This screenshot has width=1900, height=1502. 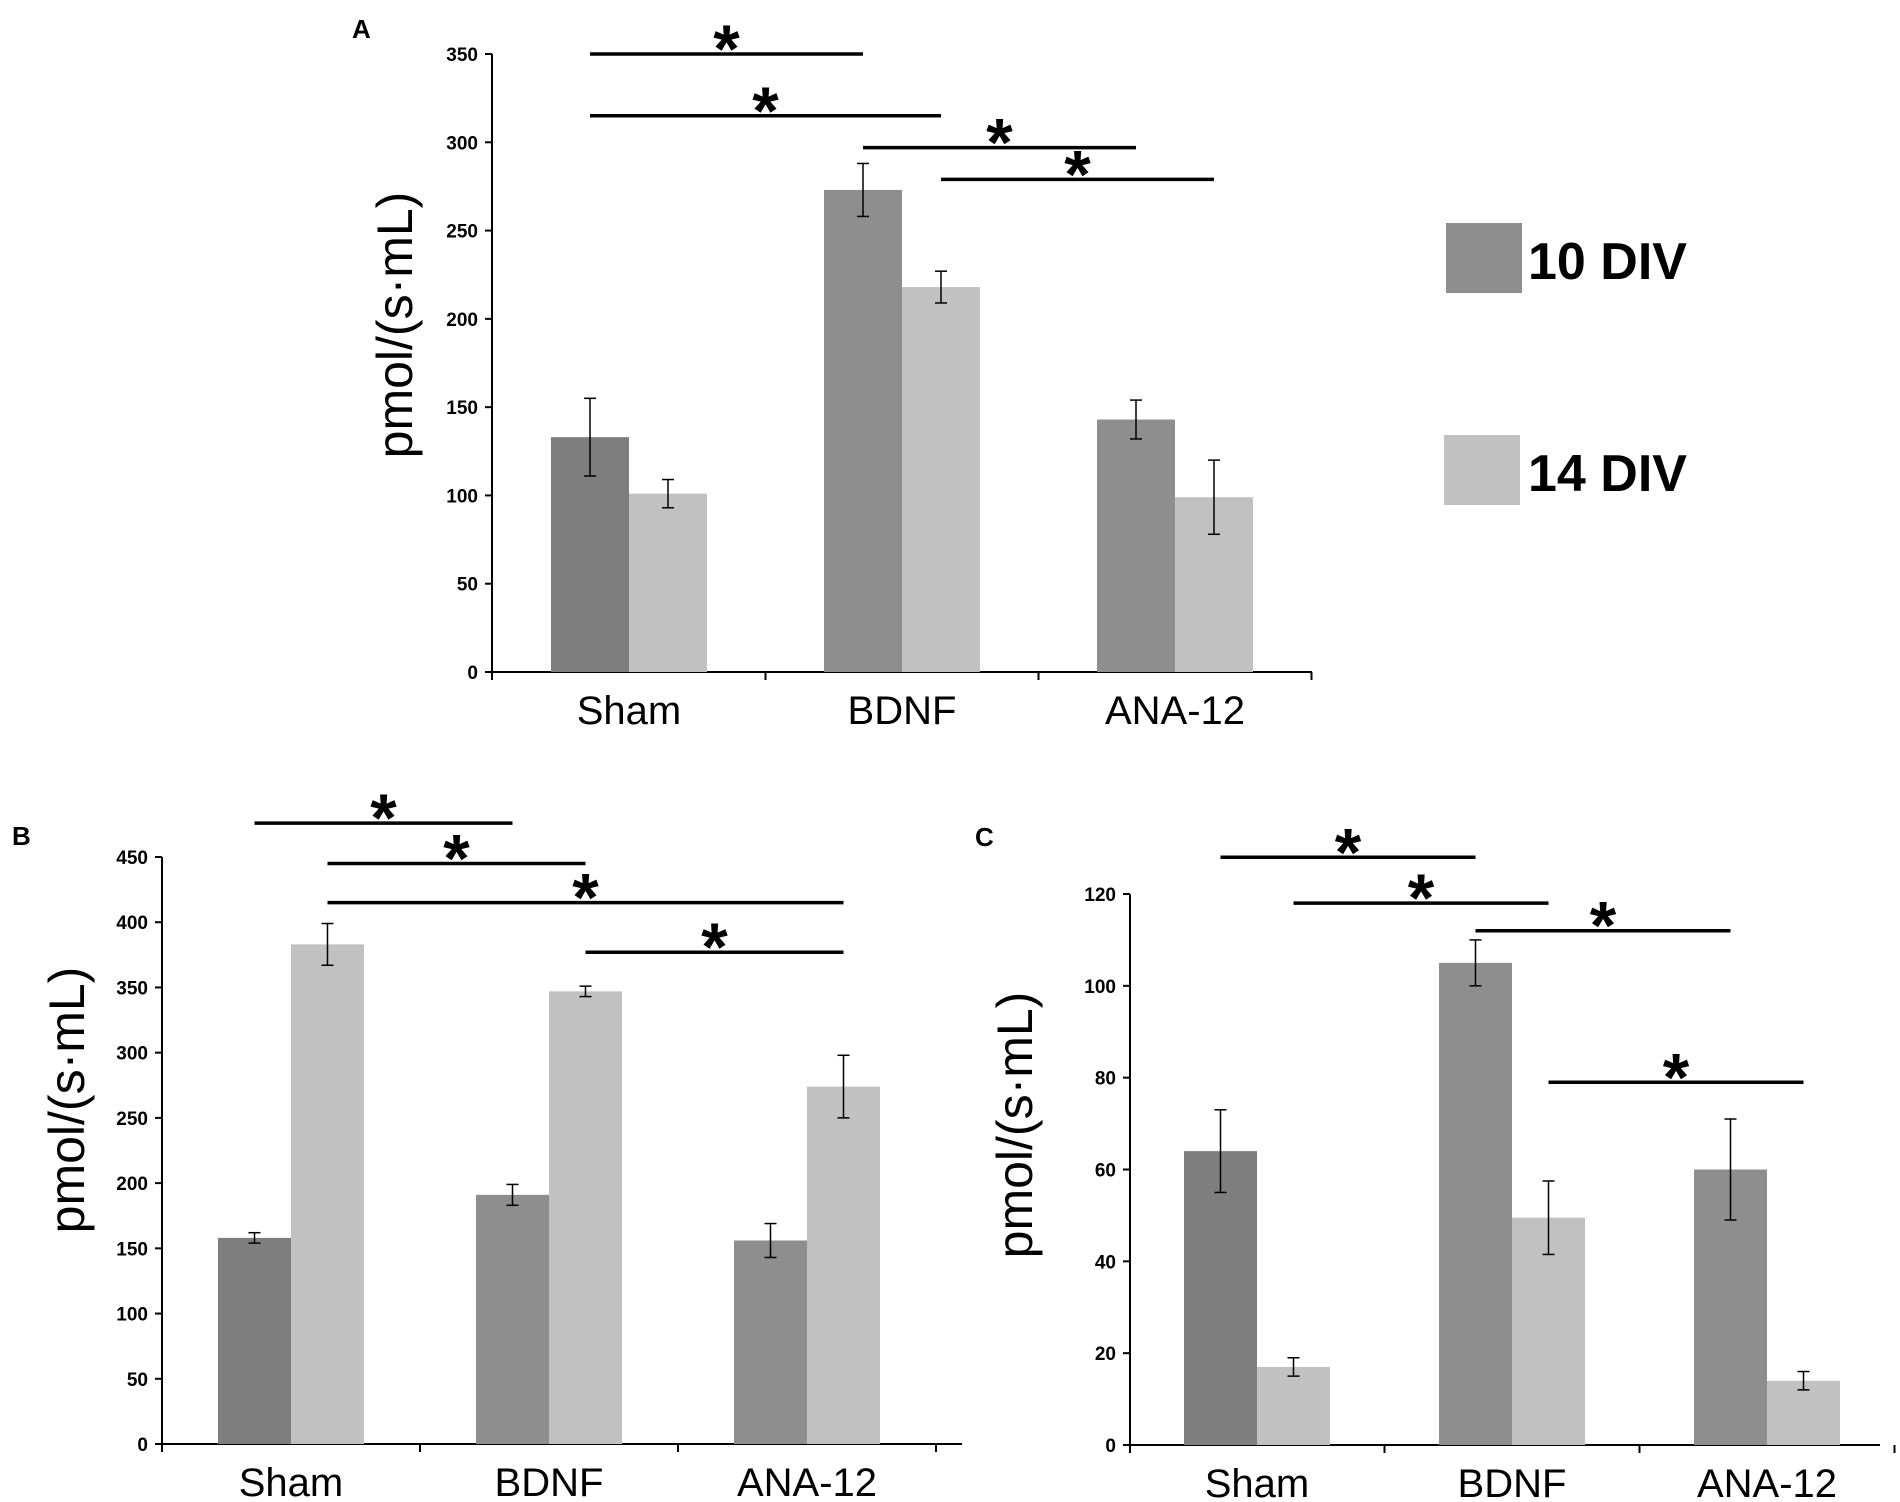 What do you see at coordinates (1136, 545) in the screenshot?
I see `panel-a-bar-ana-12-10div` at bounding box center [1136, 545].